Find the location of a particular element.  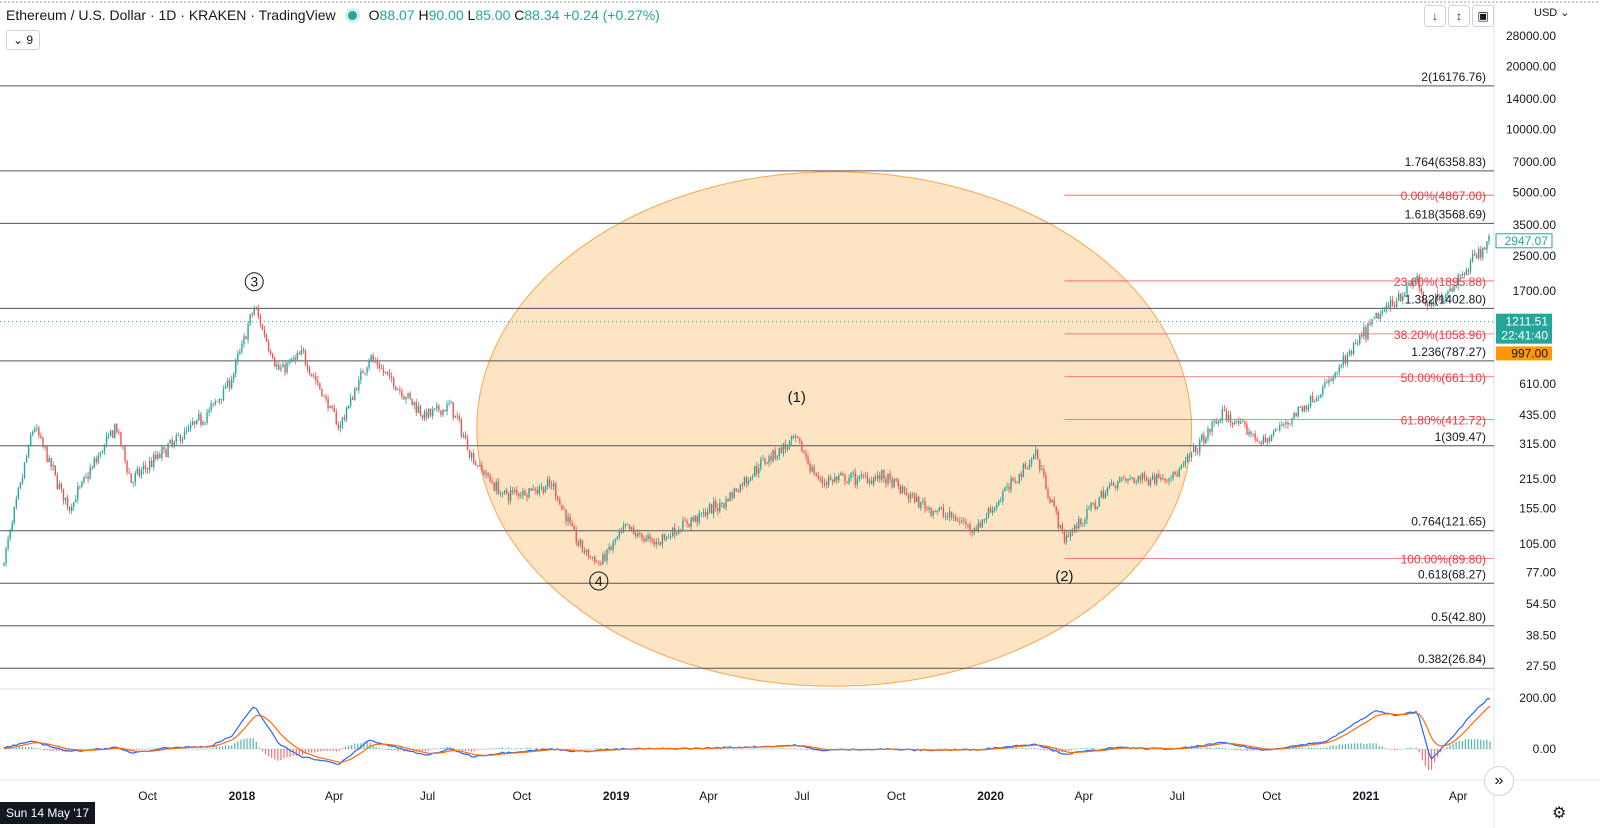

fullscreen-icon: ▣ is located at coordinates (1483, 16).